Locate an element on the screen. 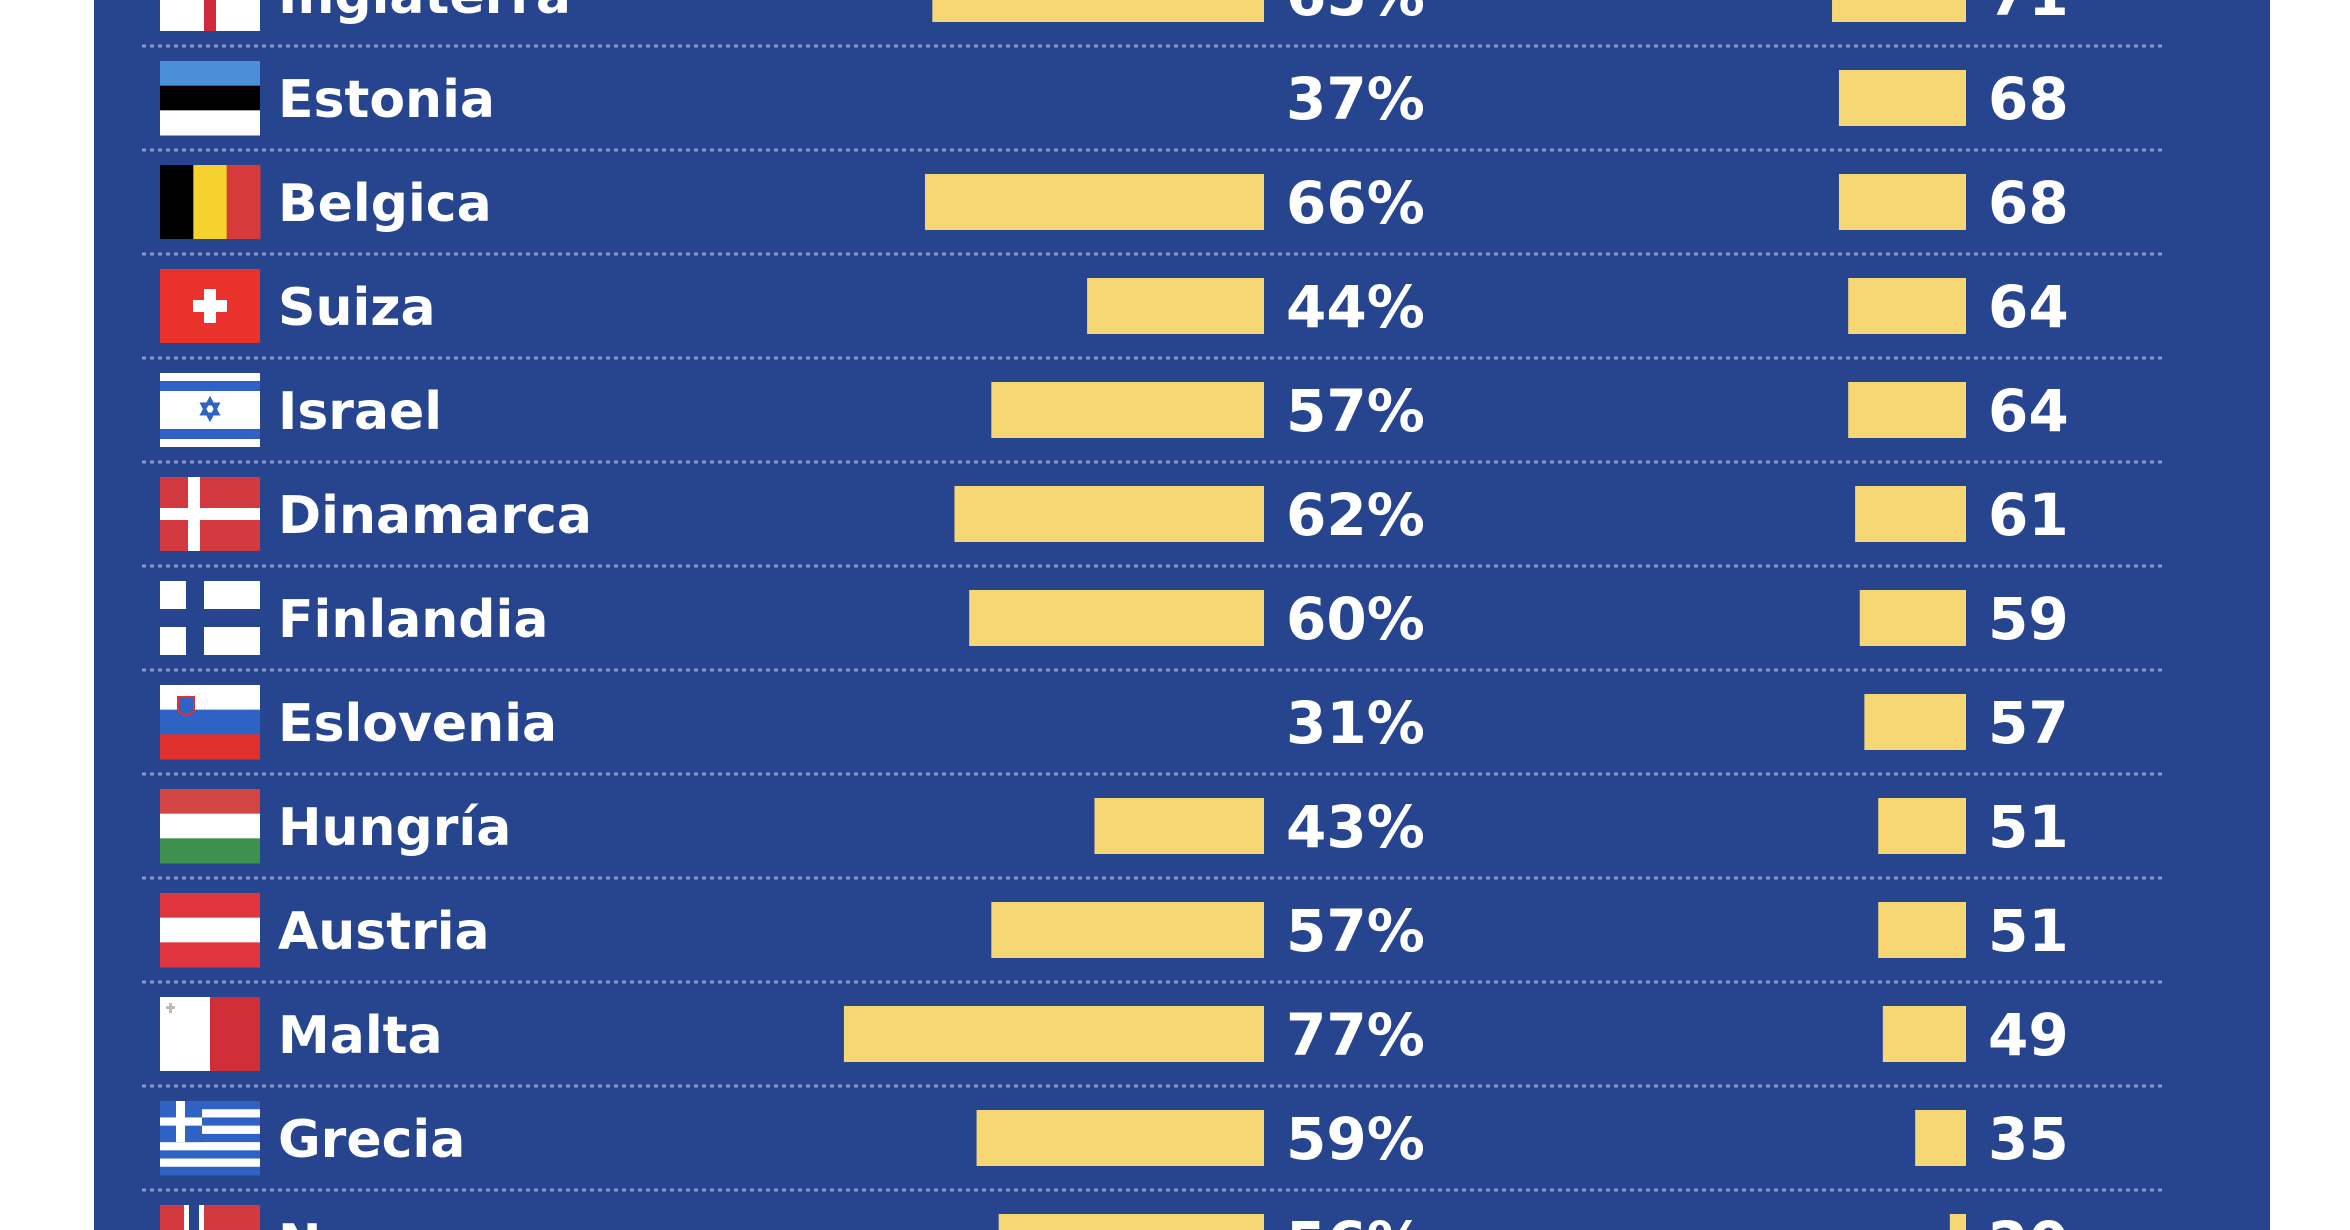 The height and width of the screenshot is (1230, 2350). denmark-flag-icon is located at coordinates (210, 514).